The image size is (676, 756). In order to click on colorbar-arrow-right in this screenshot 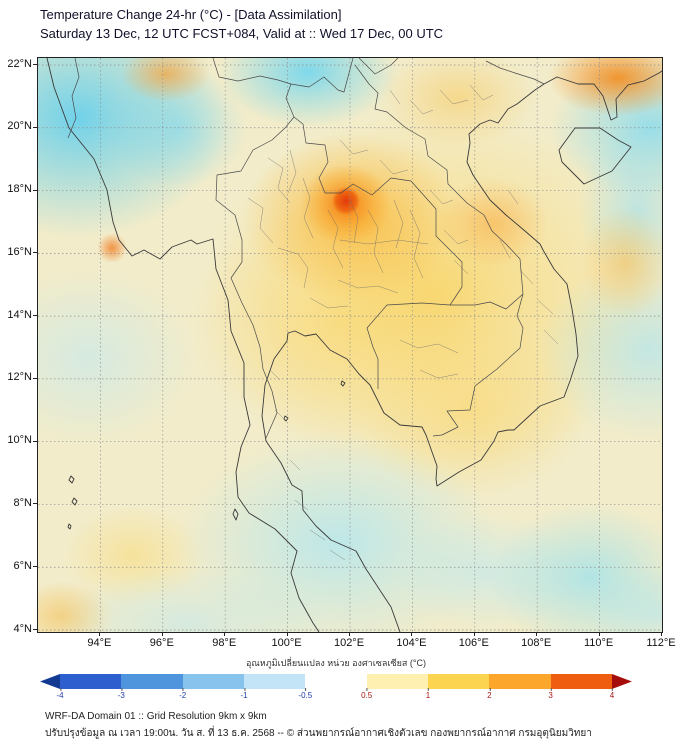, I will do `click(621, 681)`.